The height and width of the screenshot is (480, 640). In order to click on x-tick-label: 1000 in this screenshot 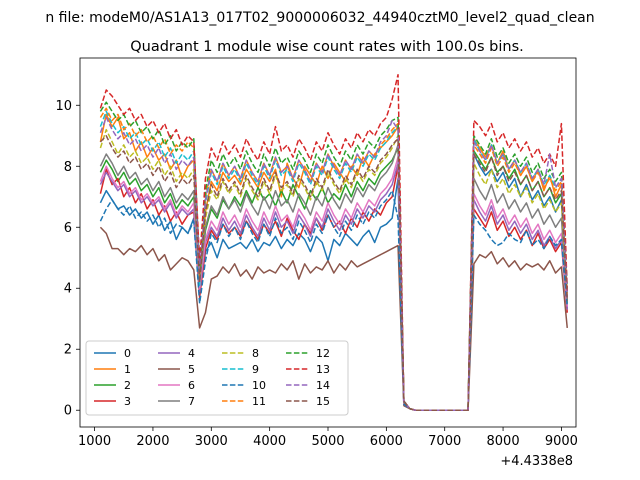, I will do `click(94, 441)`.